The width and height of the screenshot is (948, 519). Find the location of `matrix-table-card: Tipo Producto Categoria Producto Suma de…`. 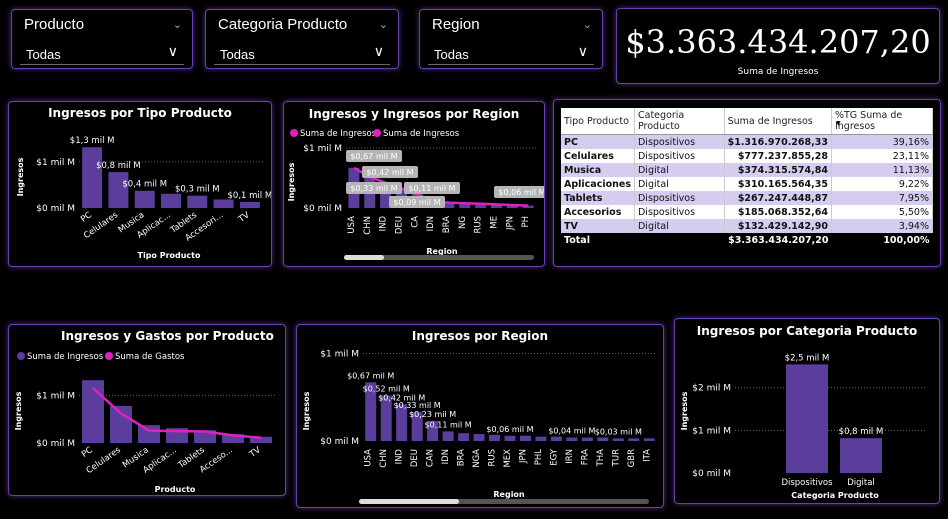

matrix-table-card: Tipo Producto Categoria Producto Suma de… is located at coordinates (747, 183).